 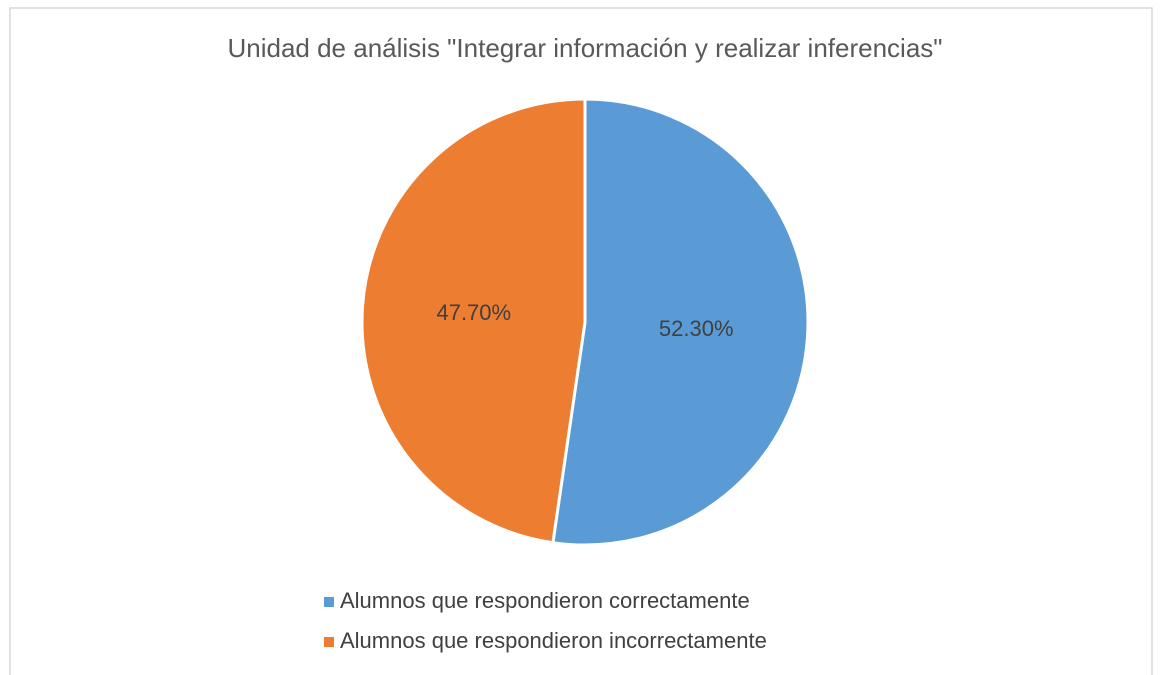 I want to click on data-label: 47.70%, so click(x=473, y=312).